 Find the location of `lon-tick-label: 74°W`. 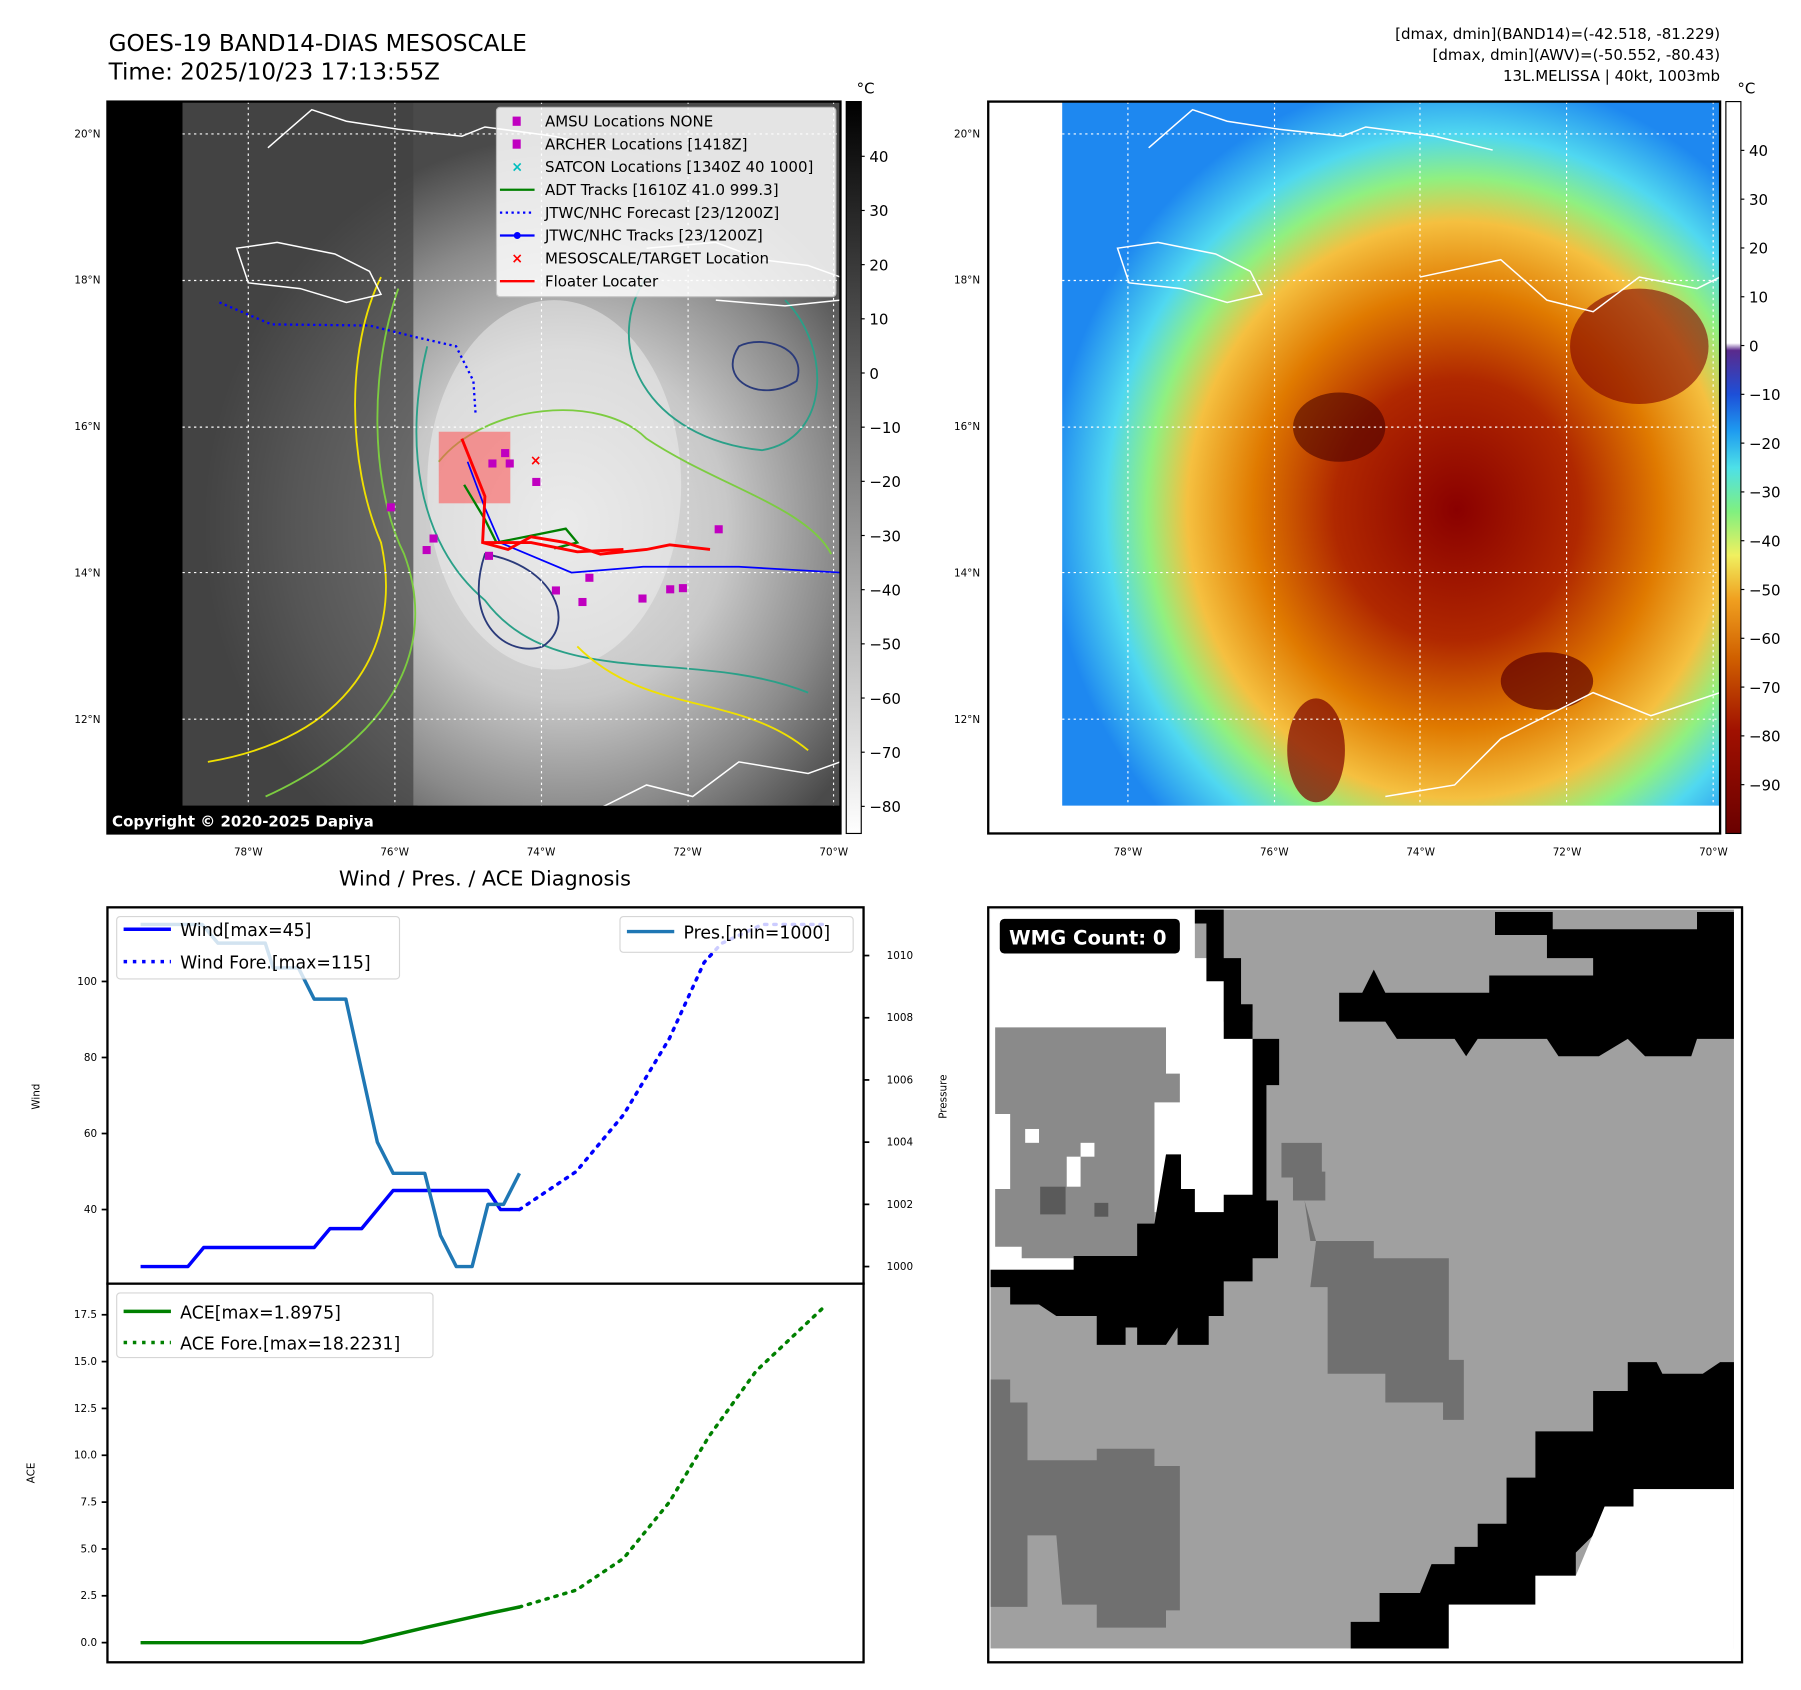

lon-tick-label: 74°W is located at coordinates (1420, 852).